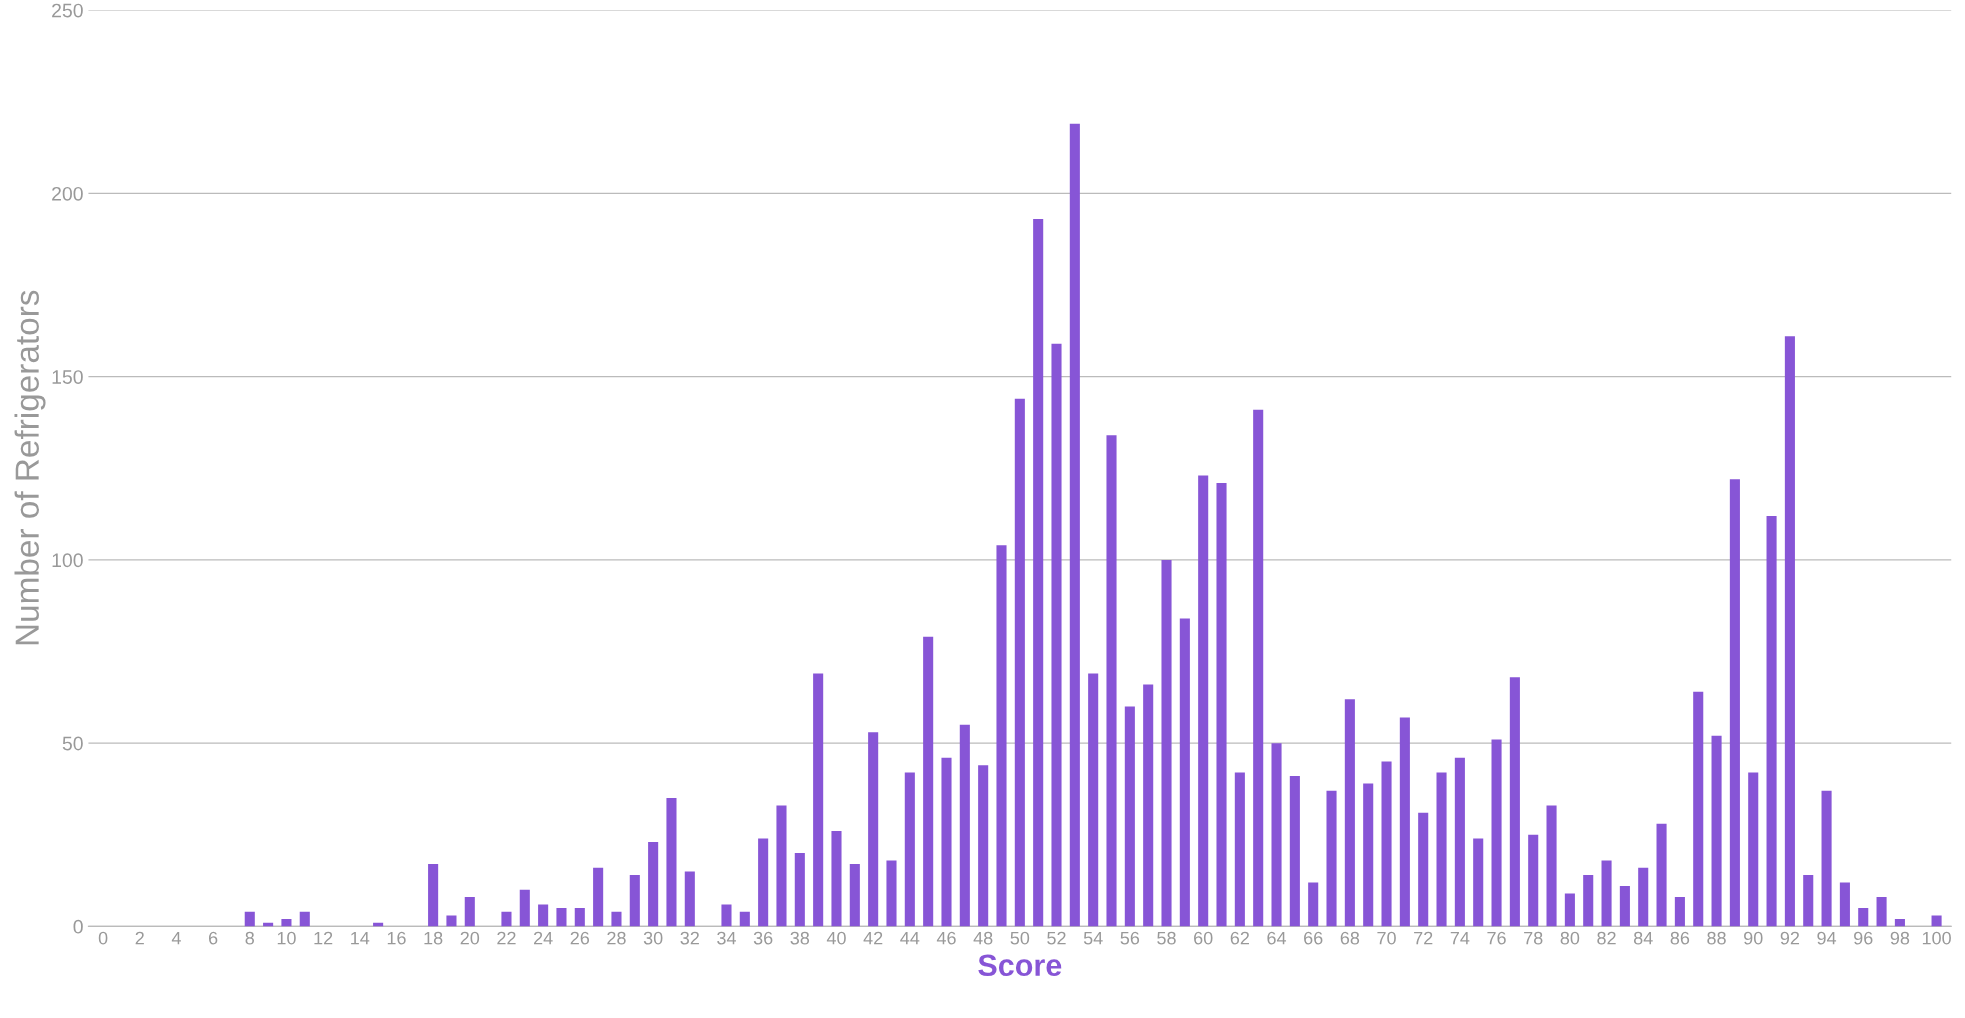  What do you see at coordinates (1606, 938) in the screenshot?
I see `x-tick-label: 82` at bounding box center [1606, 938].